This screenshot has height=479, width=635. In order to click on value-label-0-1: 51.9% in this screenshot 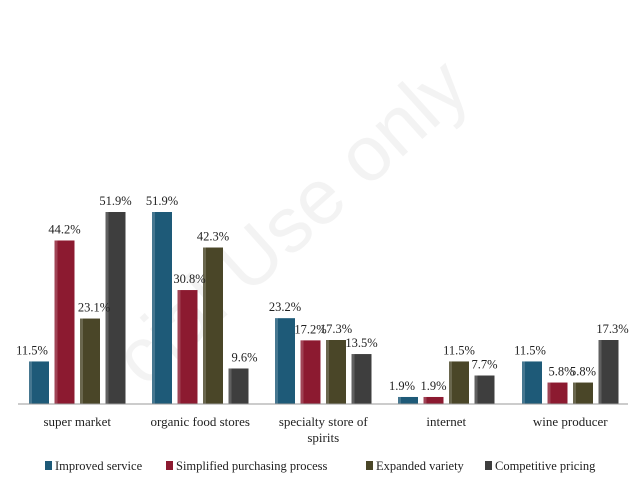, I will do `click(162, 201)`.